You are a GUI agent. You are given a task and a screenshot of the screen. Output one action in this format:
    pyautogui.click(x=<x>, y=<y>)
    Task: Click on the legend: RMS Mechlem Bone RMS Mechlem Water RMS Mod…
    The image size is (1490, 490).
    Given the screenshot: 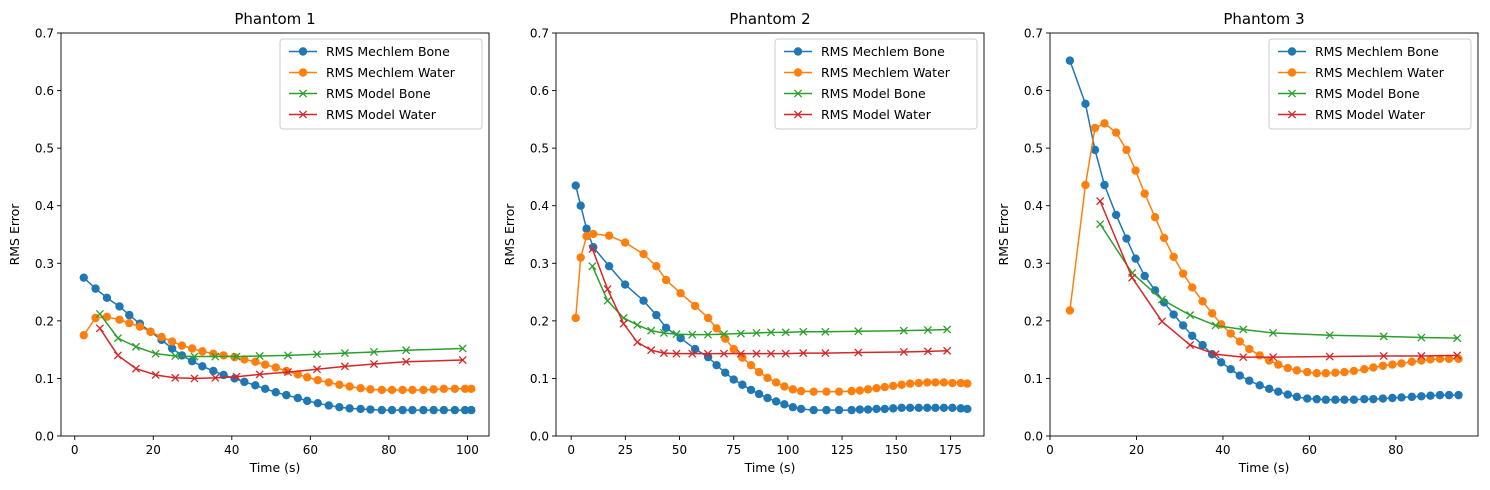 What is the action you would take?
    pyautogui.click(x=876, y=84)
    